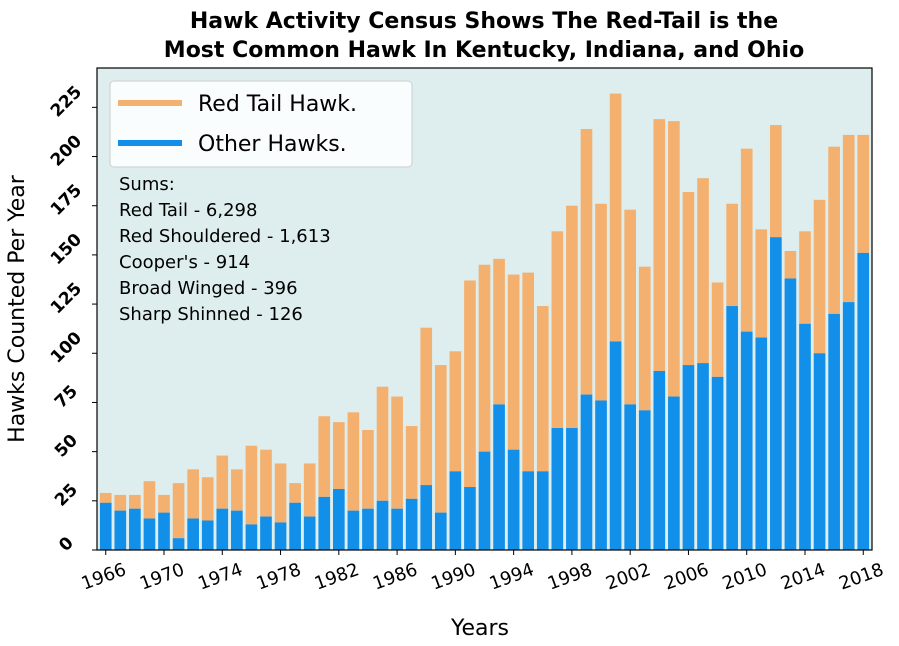 Image resolution: width=899 pixels, height=646 pixels. I want to click on bar-other-1983, so click(353, 530).